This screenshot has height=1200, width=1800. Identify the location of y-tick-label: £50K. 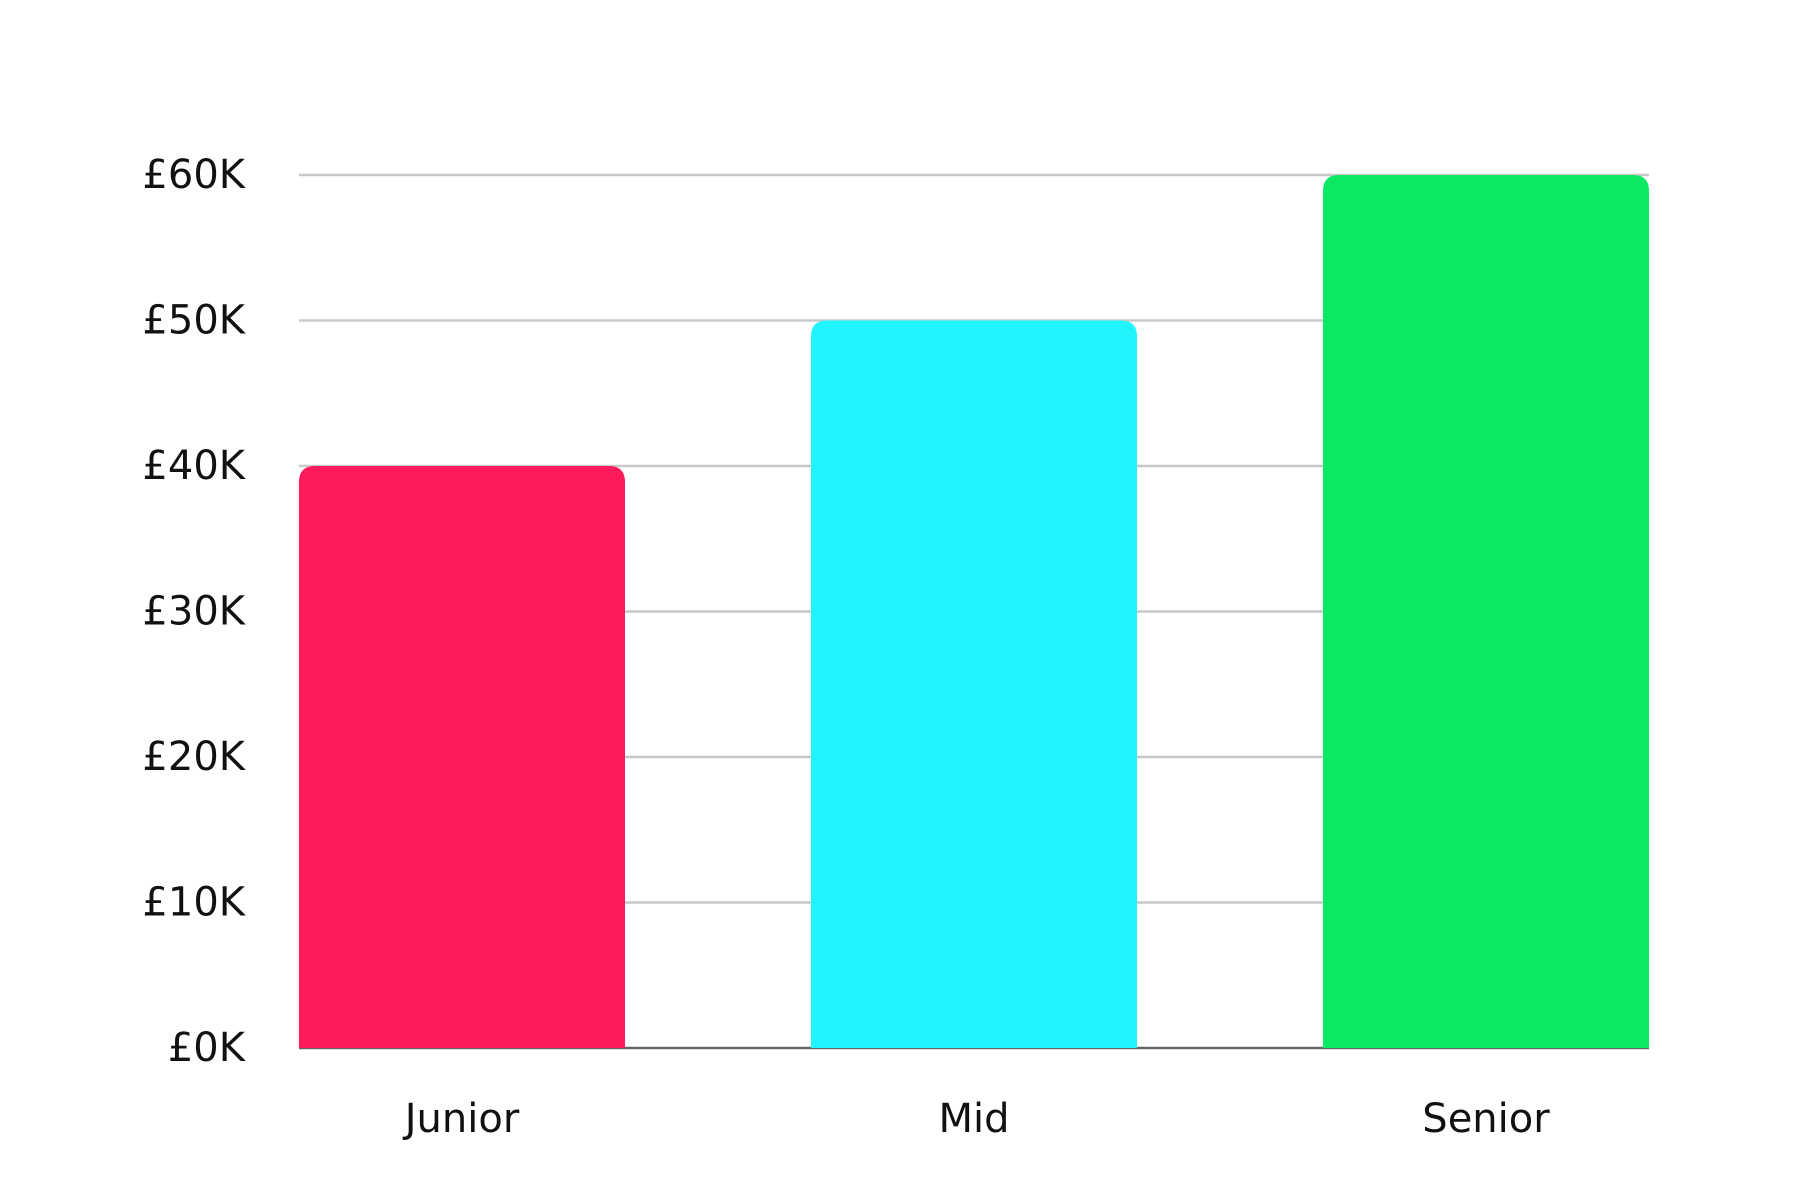
(194, 321).